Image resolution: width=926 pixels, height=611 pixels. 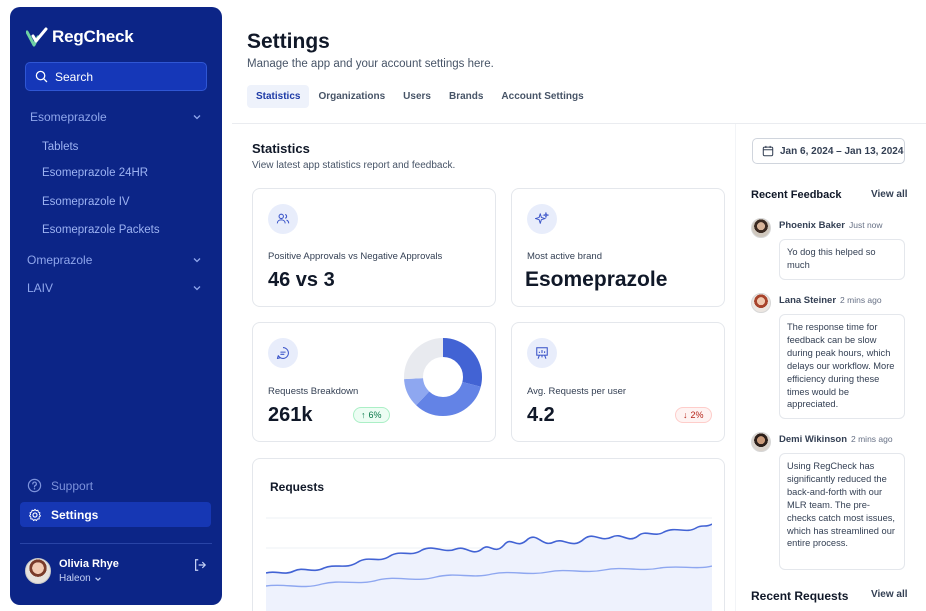 I want to click on logout-icon, so click(x=200, y=565).